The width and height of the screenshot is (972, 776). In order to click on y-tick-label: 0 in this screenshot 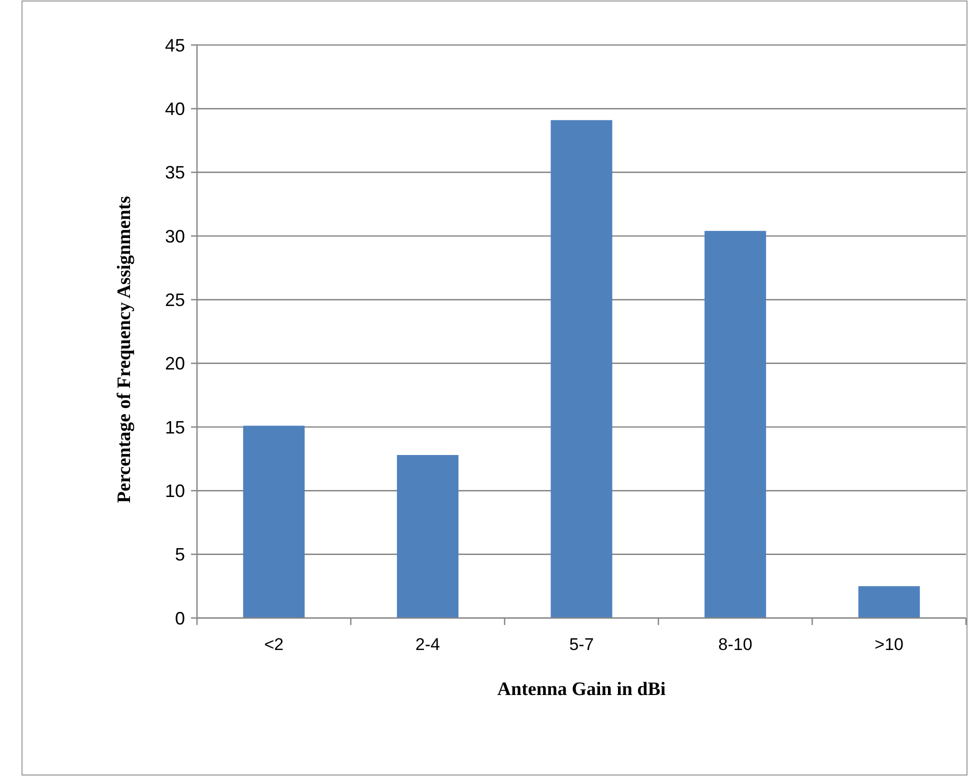, I will do `click(179, 618)`.